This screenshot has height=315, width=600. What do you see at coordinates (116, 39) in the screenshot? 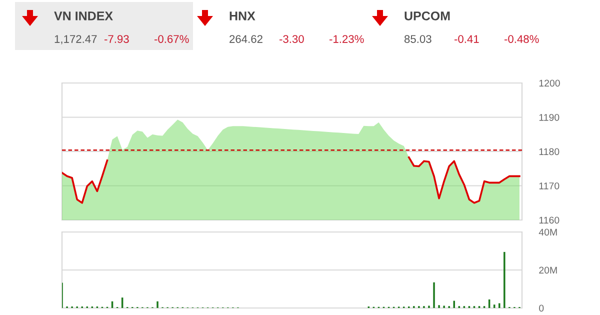
I see `text: -7.93` at bounding box center [116, 39].